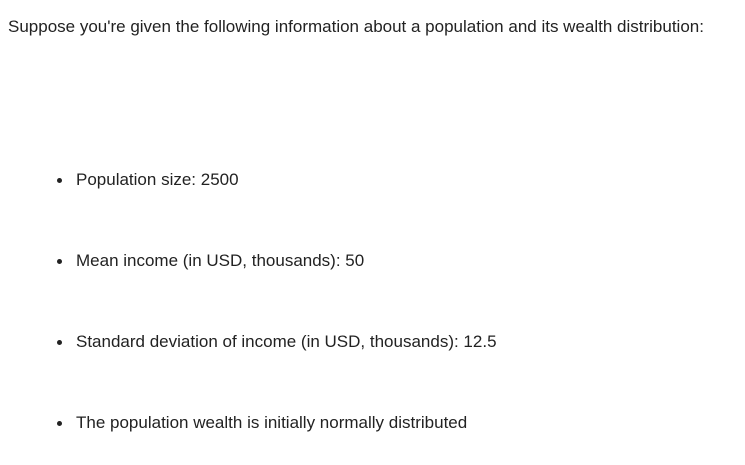 The image size is (745, 465). I want to click on list-item-text: Mean income (in USD, thousands): 50, so click(220, 260).